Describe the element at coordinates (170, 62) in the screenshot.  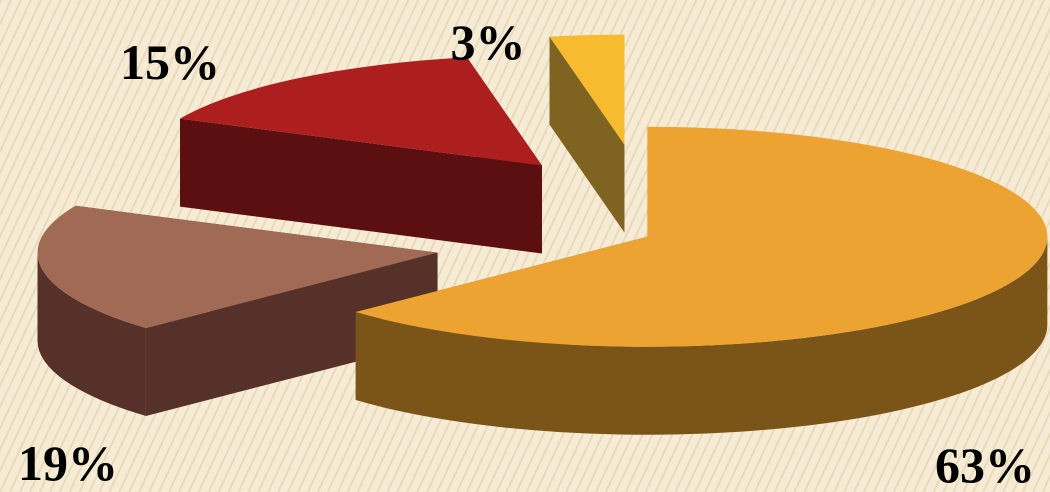
I see `slice-label-2: 15%` at that location.